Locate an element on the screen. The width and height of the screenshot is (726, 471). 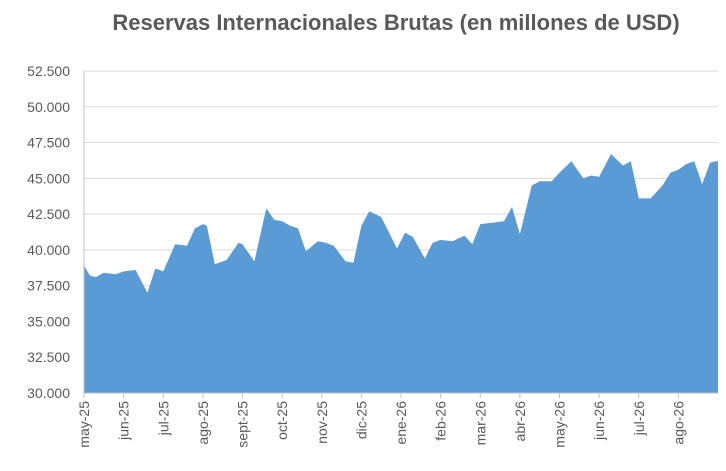
y-tick-label: 45.000 is located at coordinates (48, 178).